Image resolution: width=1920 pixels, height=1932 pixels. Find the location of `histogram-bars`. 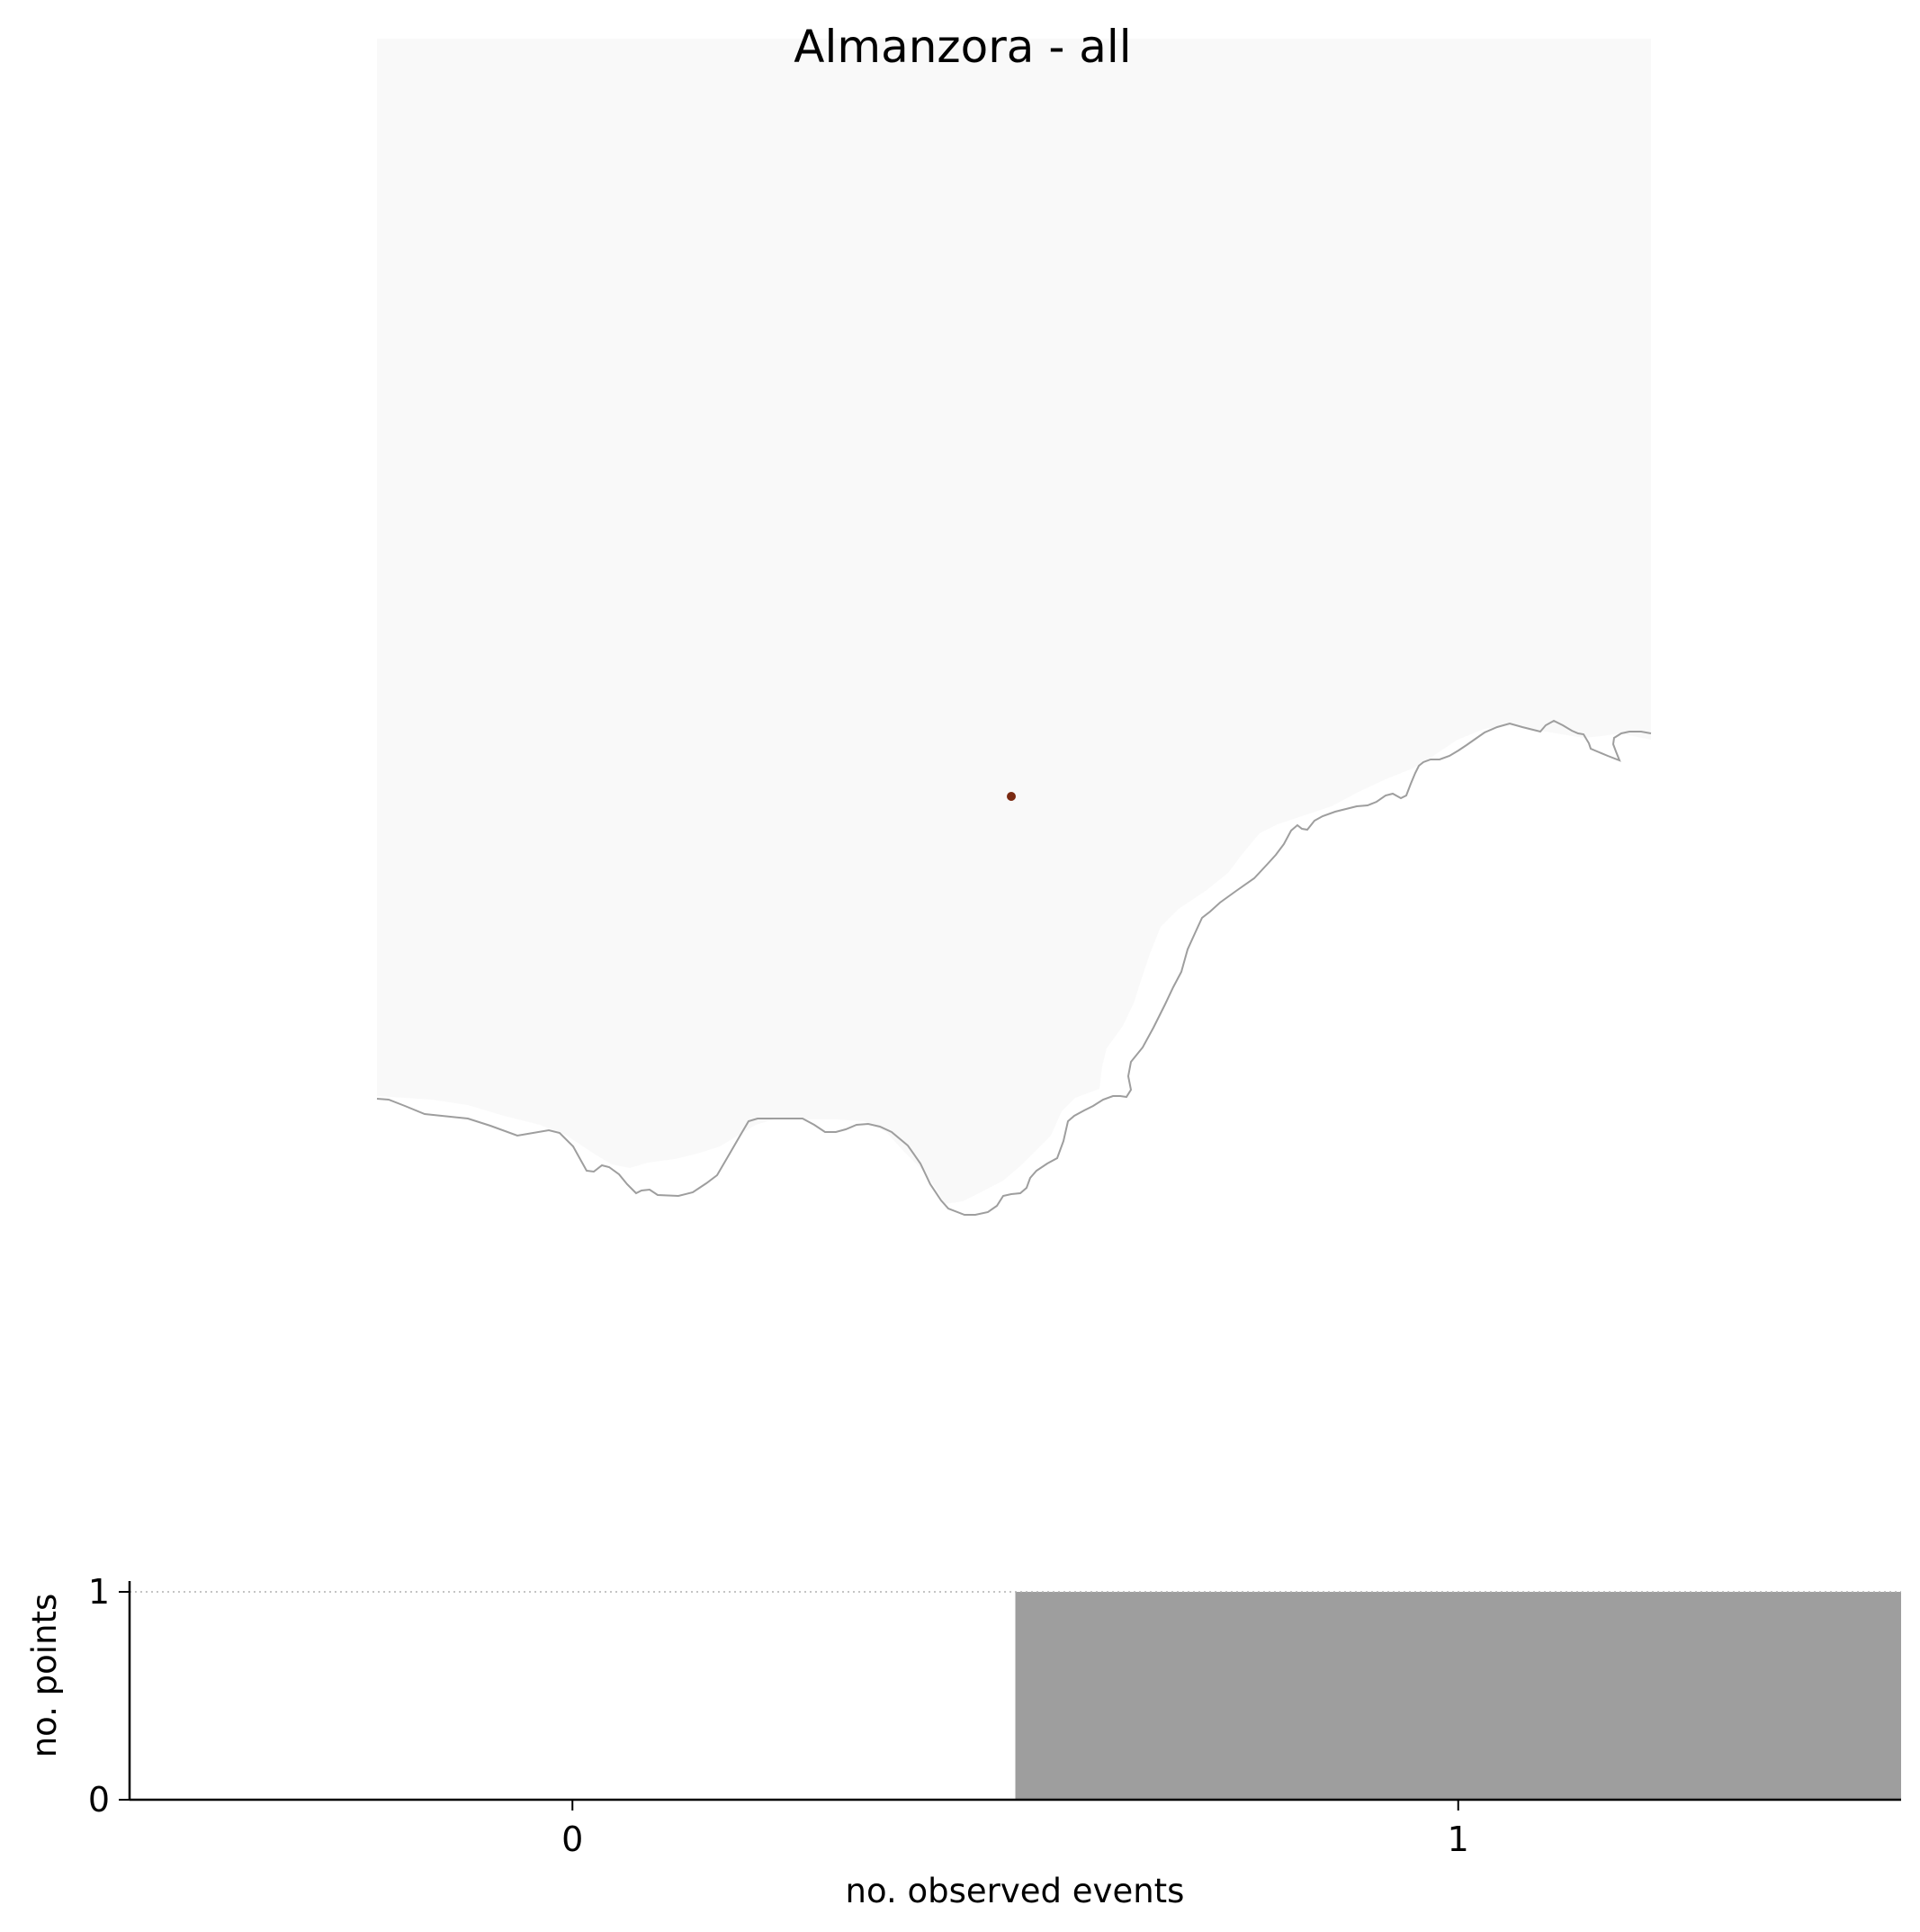

histogram-bars is located at coordinates (1458, 1696).